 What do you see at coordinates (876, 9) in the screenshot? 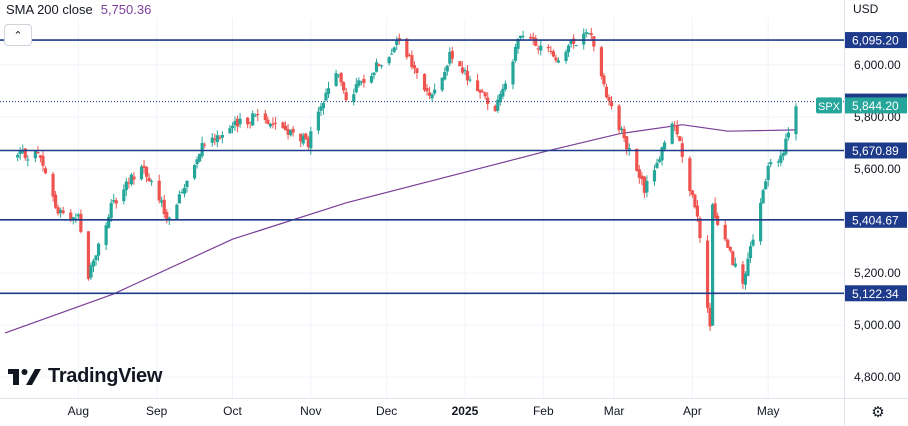
I see `currency-label: USD` at bounding box center [876, 9].